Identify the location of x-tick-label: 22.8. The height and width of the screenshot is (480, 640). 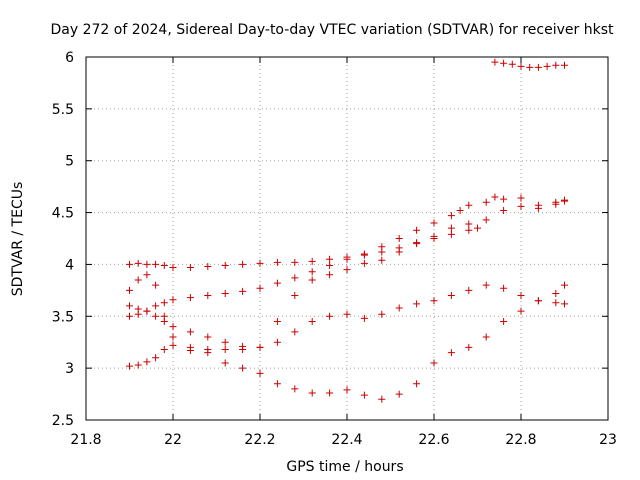
(520, 440).